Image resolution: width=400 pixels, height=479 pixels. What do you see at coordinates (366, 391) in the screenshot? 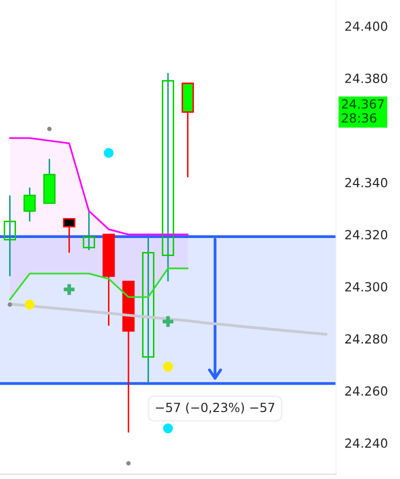
I see `y-tick-label: 24.260` at bounding box center [366, 391].